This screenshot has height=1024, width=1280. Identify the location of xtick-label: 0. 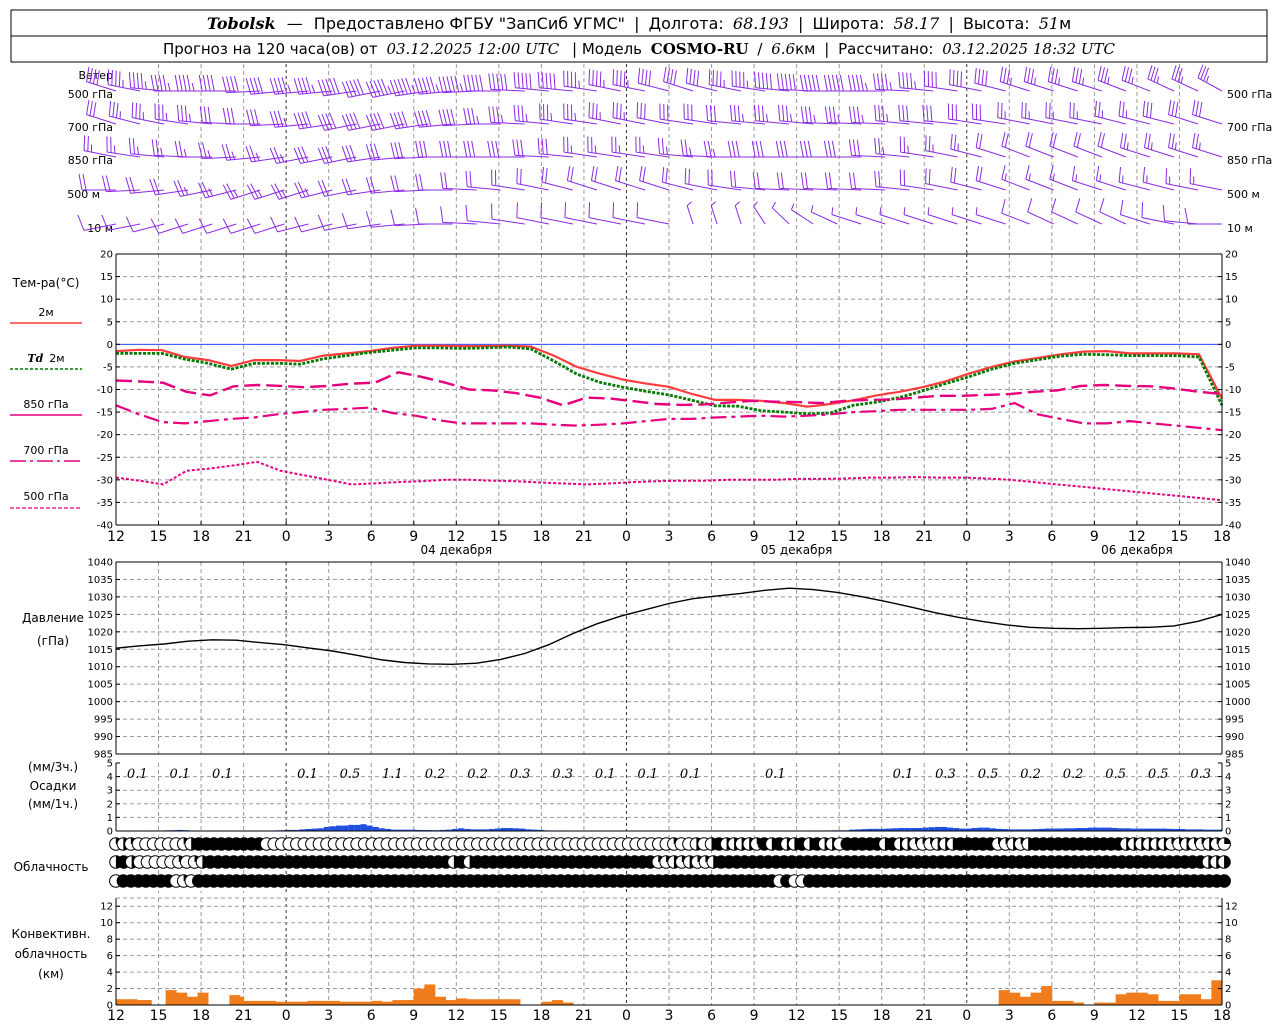
(966, 1016).